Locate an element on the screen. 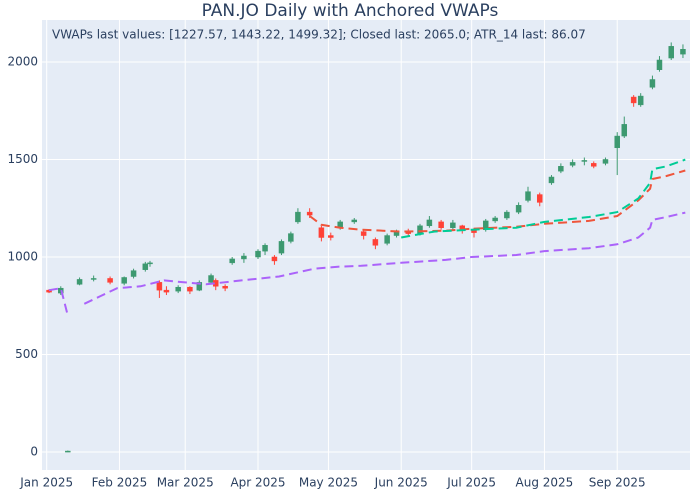 Image resolution: width=700 pixels, height=500 pixels. y-tick-label: 0 is located at coordinates (34, 452).